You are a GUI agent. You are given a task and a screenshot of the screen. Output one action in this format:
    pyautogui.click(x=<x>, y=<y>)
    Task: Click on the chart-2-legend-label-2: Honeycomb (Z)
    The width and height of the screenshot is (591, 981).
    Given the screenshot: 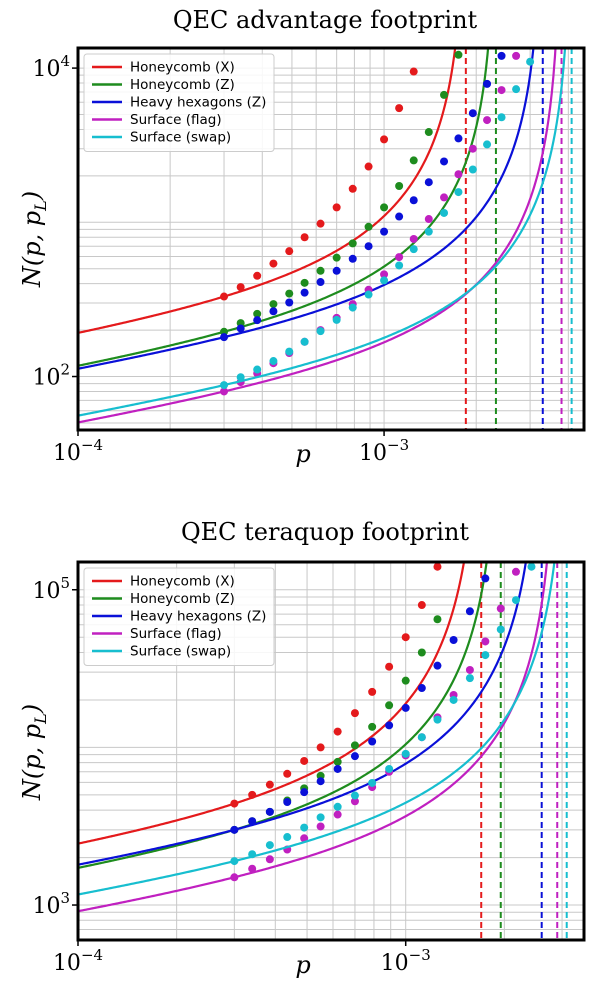 What is the action you would take?
    pyautogui.click(x=182, y=599)
    